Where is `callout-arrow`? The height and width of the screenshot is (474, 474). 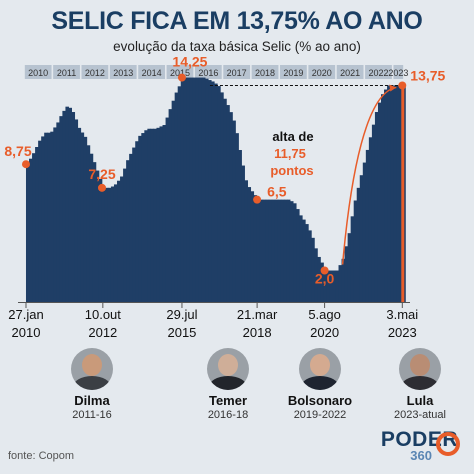 callout-arrow is located at coordinates (369, 175).